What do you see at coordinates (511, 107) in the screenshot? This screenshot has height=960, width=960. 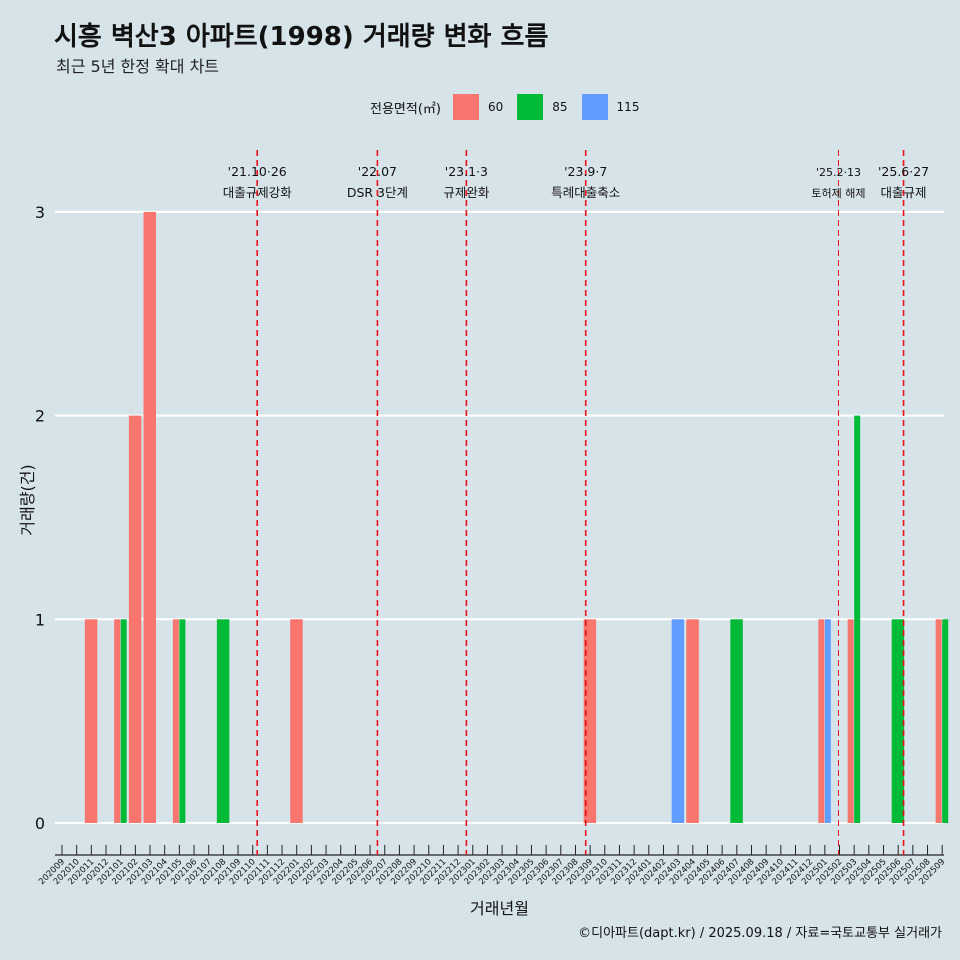 I see `legend: 전용면적(㎡) 60 85 115` at bounding box center [511, 107].